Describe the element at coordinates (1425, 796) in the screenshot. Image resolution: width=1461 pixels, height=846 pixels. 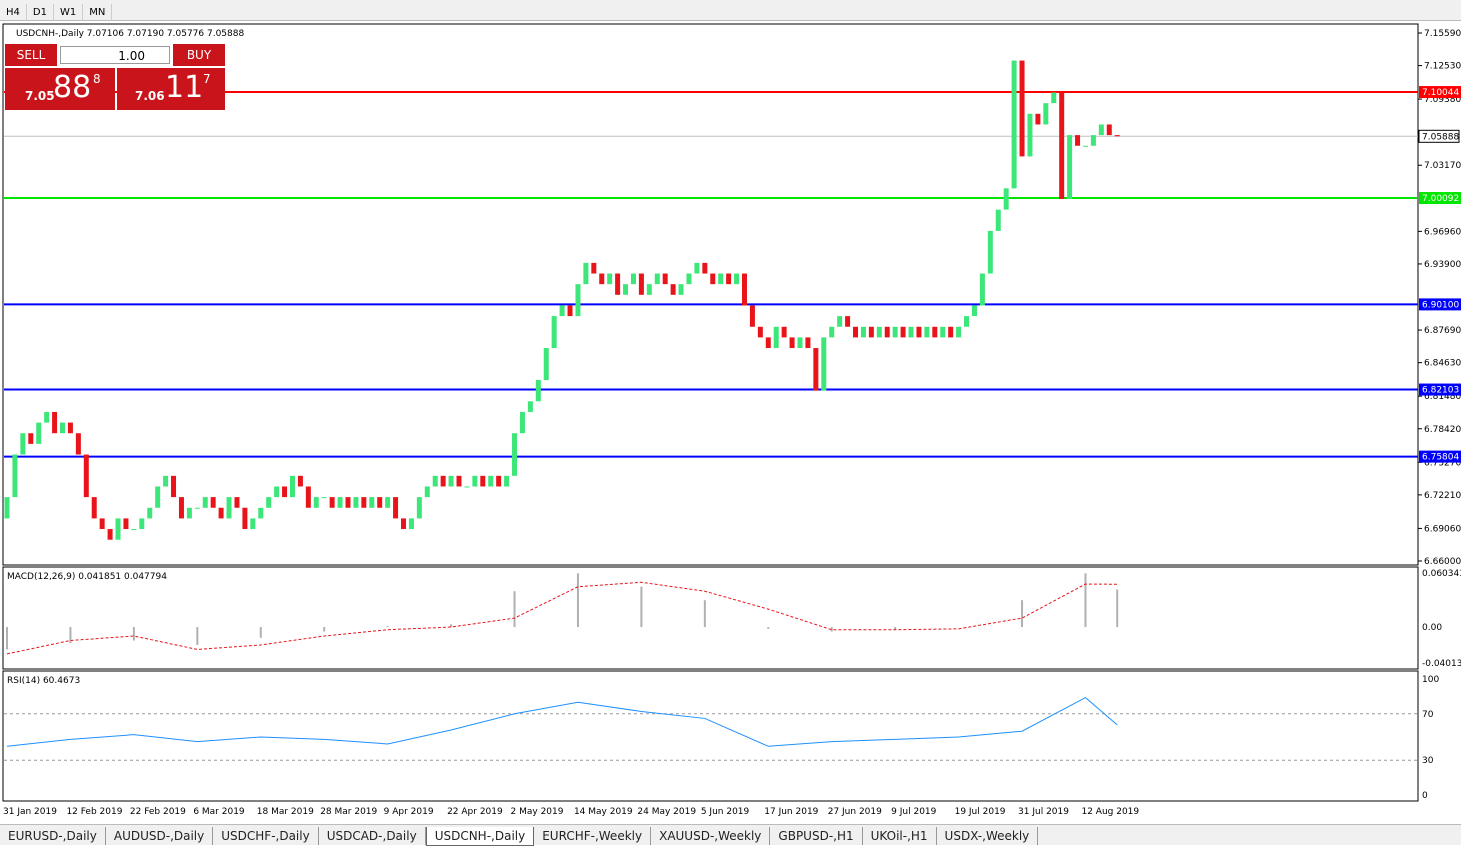
I see `rsi-axis-label: 0` at that location.